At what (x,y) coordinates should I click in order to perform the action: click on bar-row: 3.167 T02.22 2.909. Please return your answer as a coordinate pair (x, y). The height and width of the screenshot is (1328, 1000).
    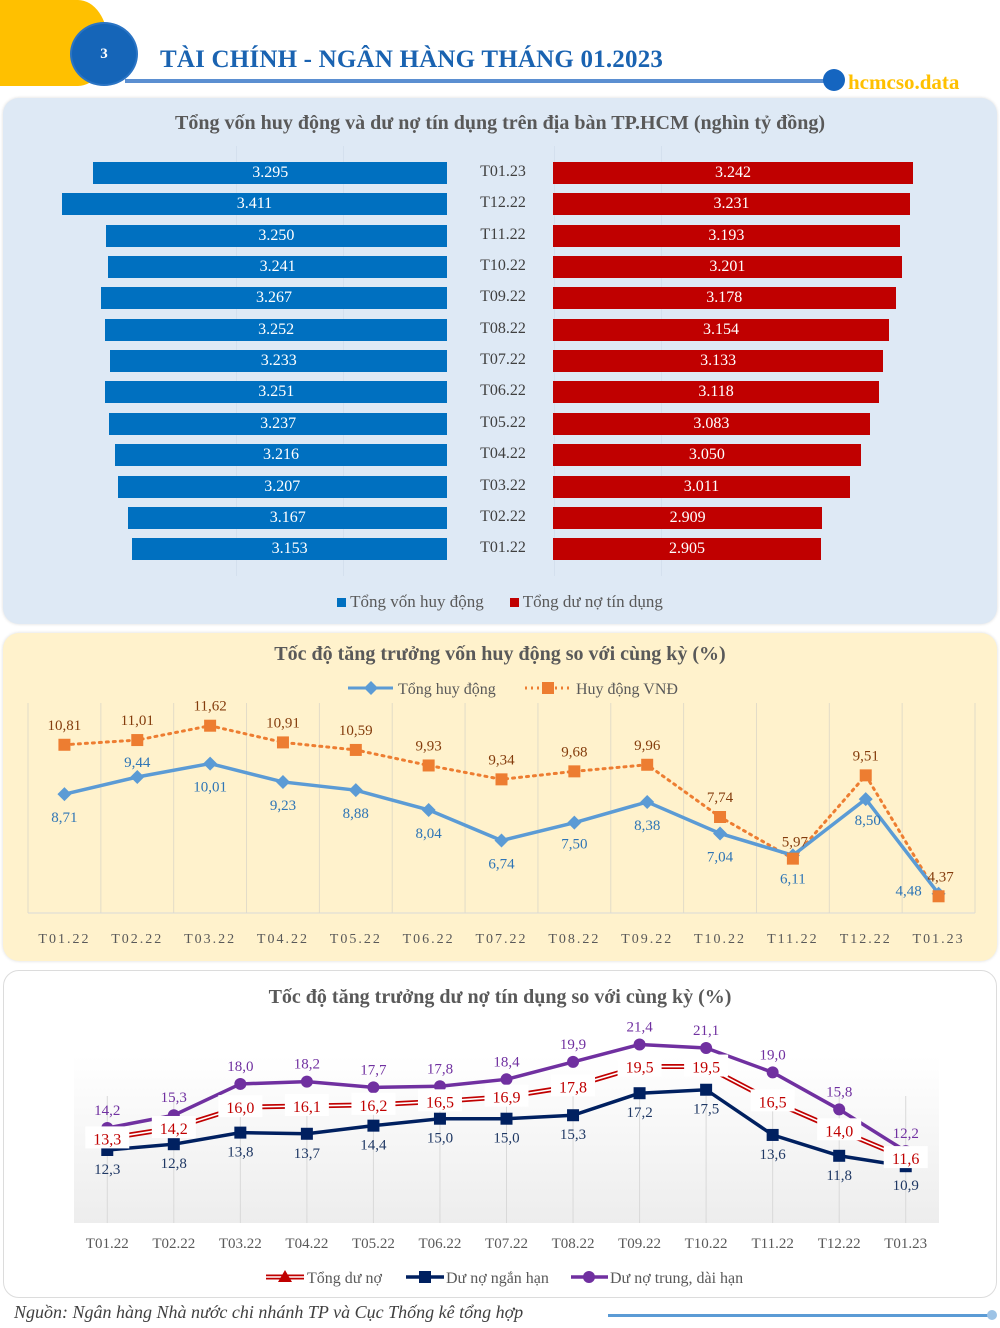
    Looking at the image, I should click on (500, 517).